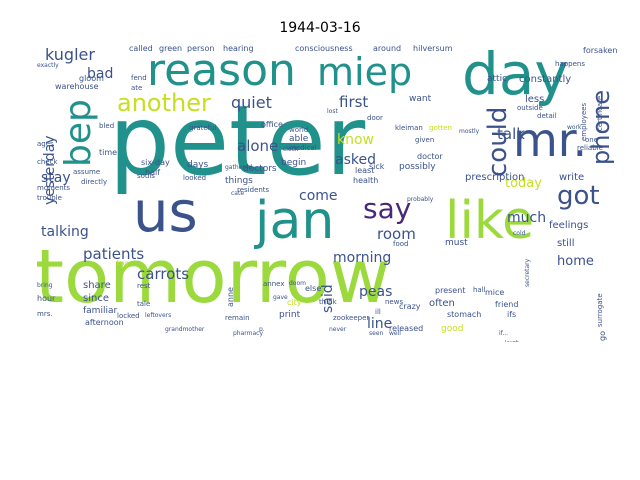 The width and height of the screenshot is (640, 480). What do you see at coordinates (248, 333) in the screenshot?
I see `word-pharmacy: pharmacy` at bounding box center [248, 333].